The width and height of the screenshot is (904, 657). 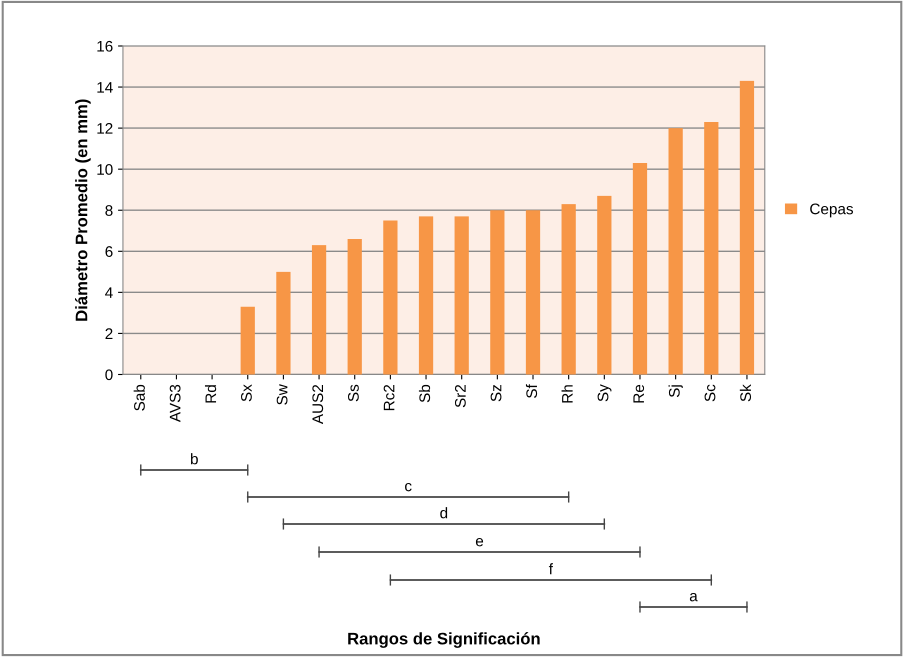 What do you see at coordinates (675, 391) in the screenshot?
I see `x-tick-label: Sj` at bounding box center [675, 391].